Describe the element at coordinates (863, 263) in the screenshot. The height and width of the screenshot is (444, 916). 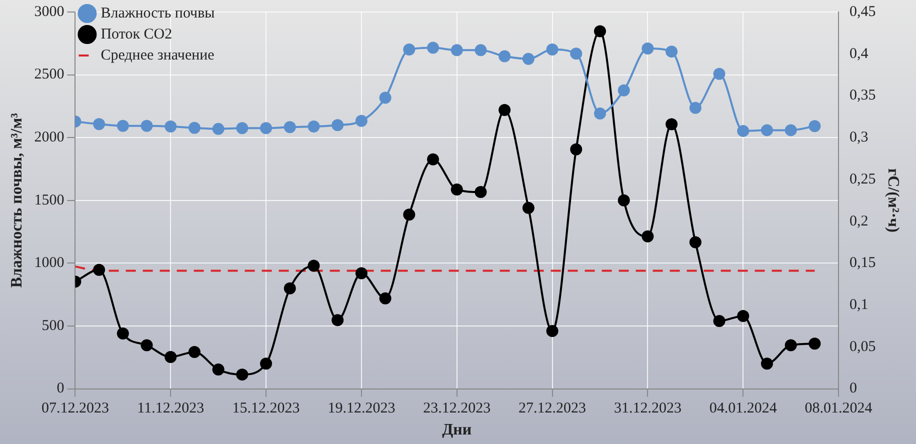
I see `y2-tick-label: 0,15` at that location.